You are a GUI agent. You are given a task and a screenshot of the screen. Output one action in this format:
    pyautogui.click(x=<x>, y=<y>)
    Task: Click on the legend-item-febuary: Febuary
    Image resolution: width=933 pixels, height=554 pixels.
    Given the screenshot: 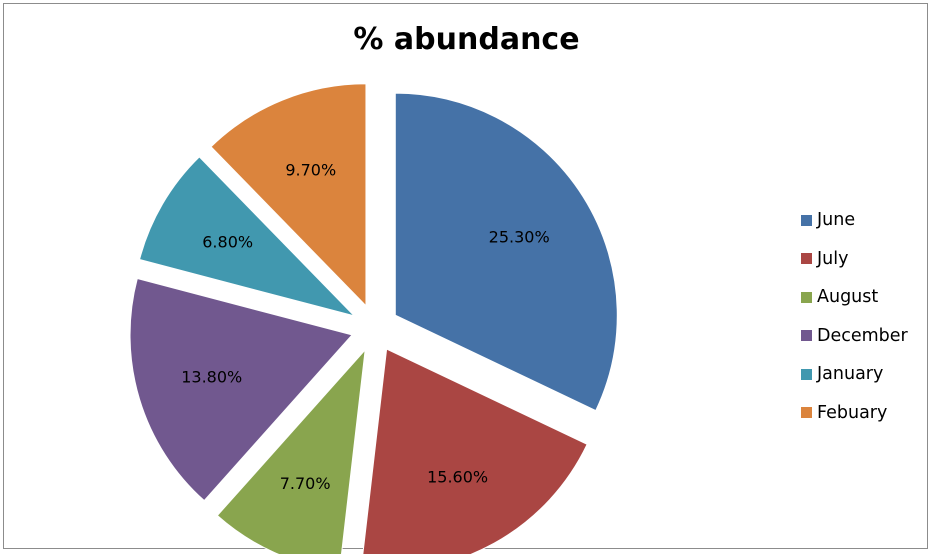 What is the action you would take?
    pyautogui.click(x=863, y=413)
    